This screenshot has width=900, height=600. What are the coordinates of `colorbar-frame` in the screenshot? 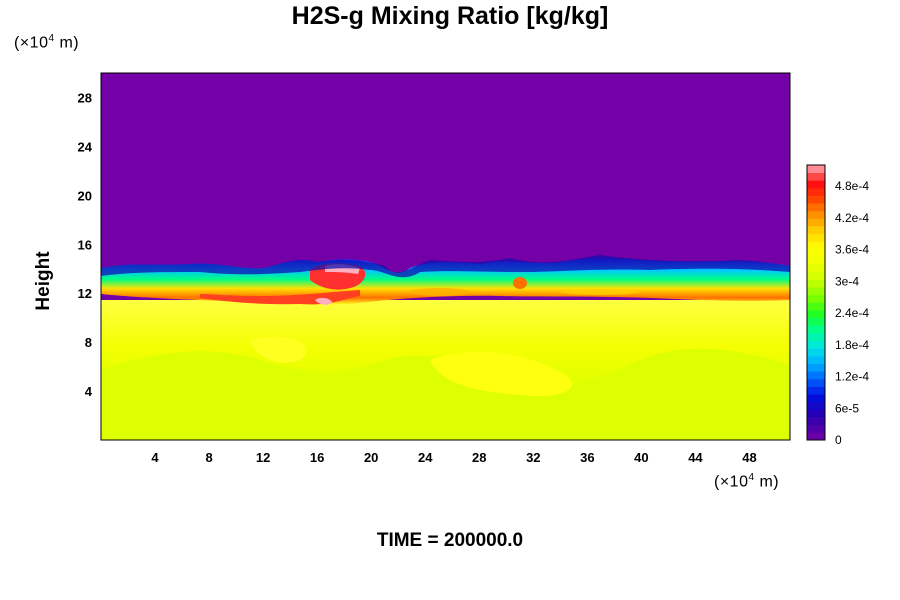 It's located at (816, 302).